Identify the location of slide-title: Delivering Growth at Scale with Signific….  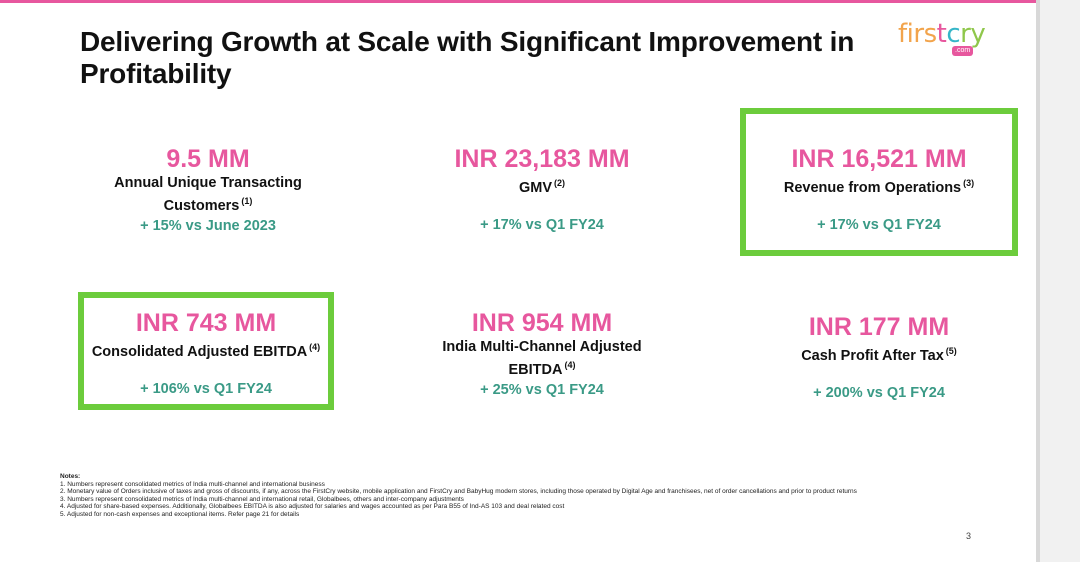
(467, 57).